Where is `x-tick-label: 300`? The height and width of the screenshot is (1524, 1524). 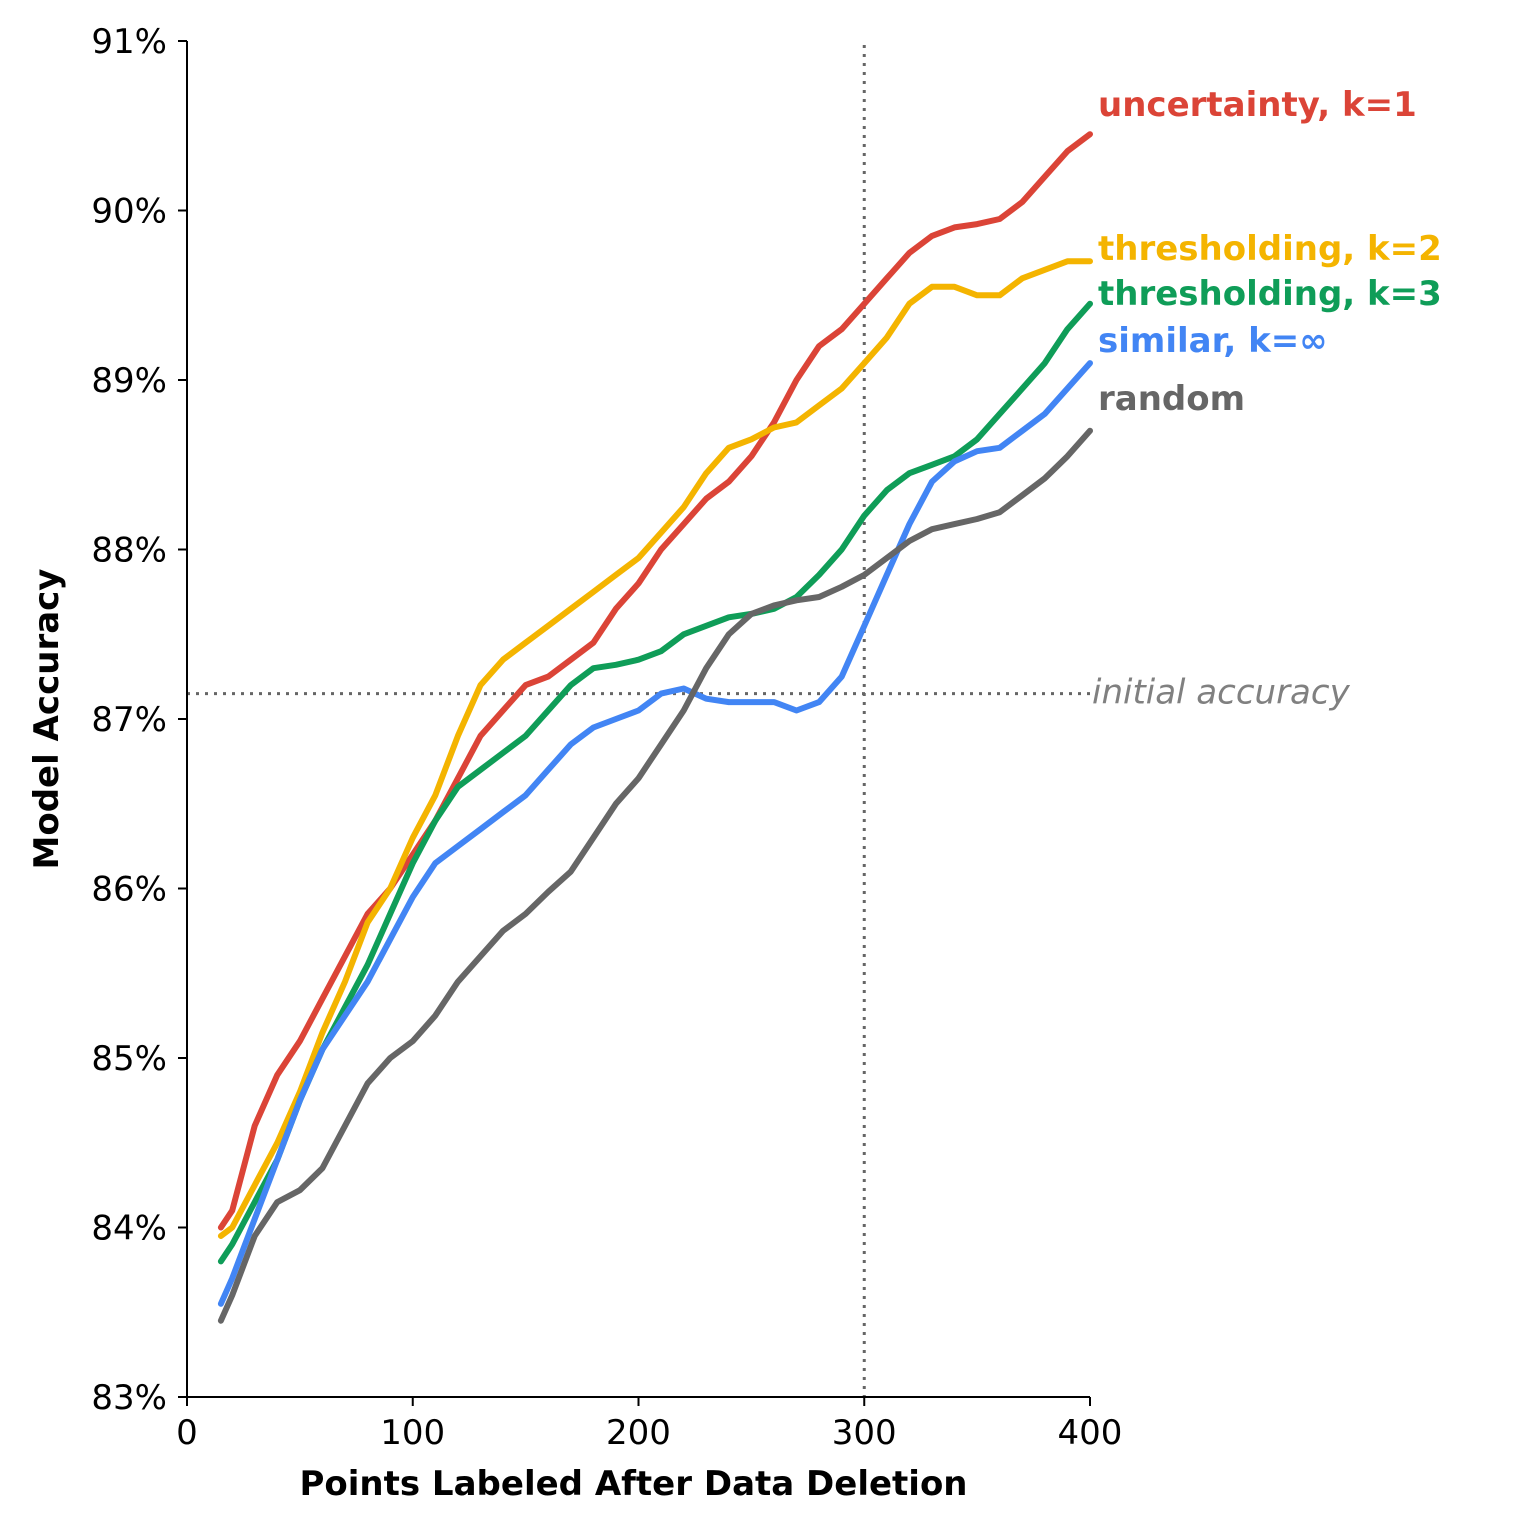
x-tick-label: 300 is located at coordinates (864, 1433).